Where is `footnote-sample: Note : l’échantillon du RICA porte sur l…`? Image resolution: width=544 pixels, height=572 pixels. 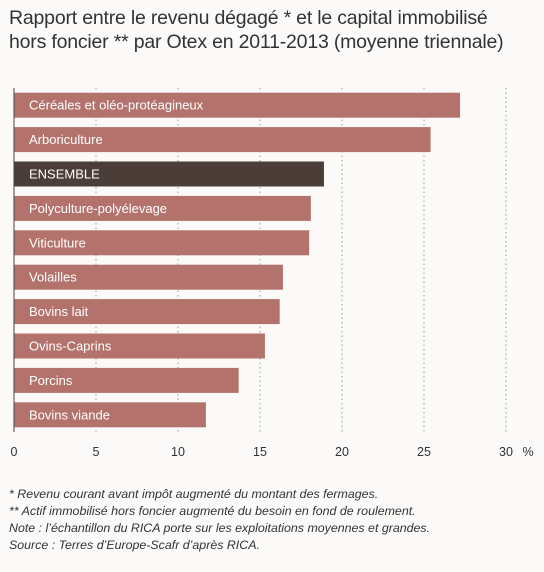 footnote-sample: Note : l’échantillon du RICA porte sur l… is located at coordinates (220, 528).